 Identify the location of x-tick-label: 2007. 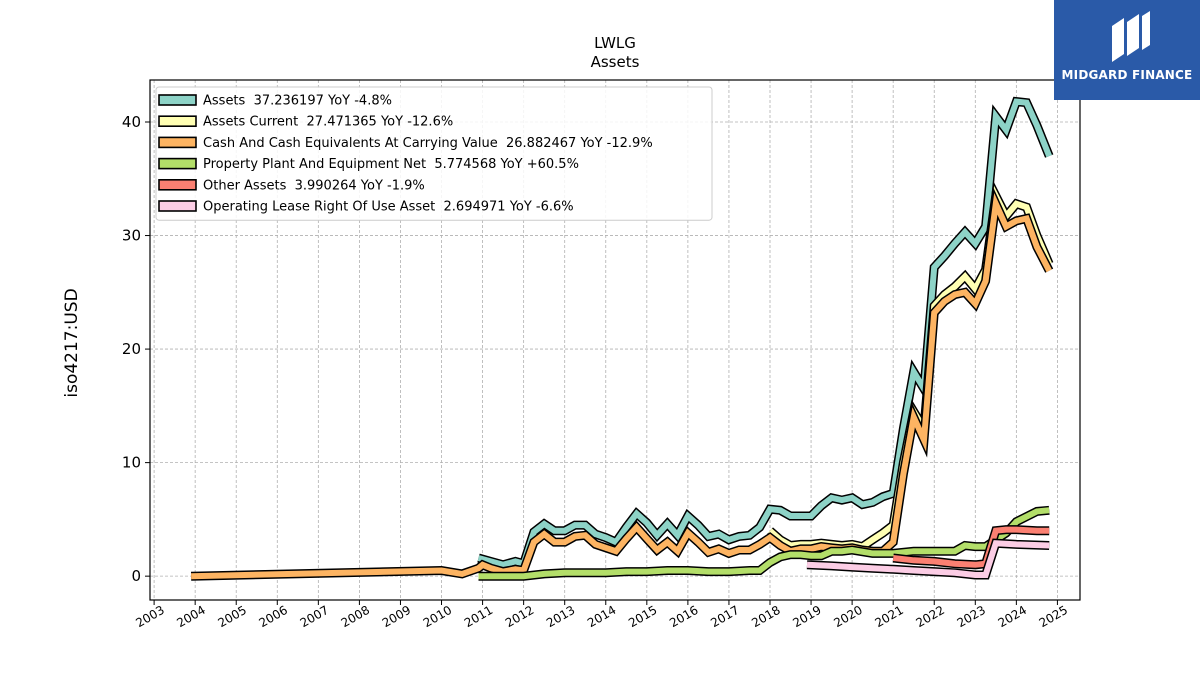
(314, 616).